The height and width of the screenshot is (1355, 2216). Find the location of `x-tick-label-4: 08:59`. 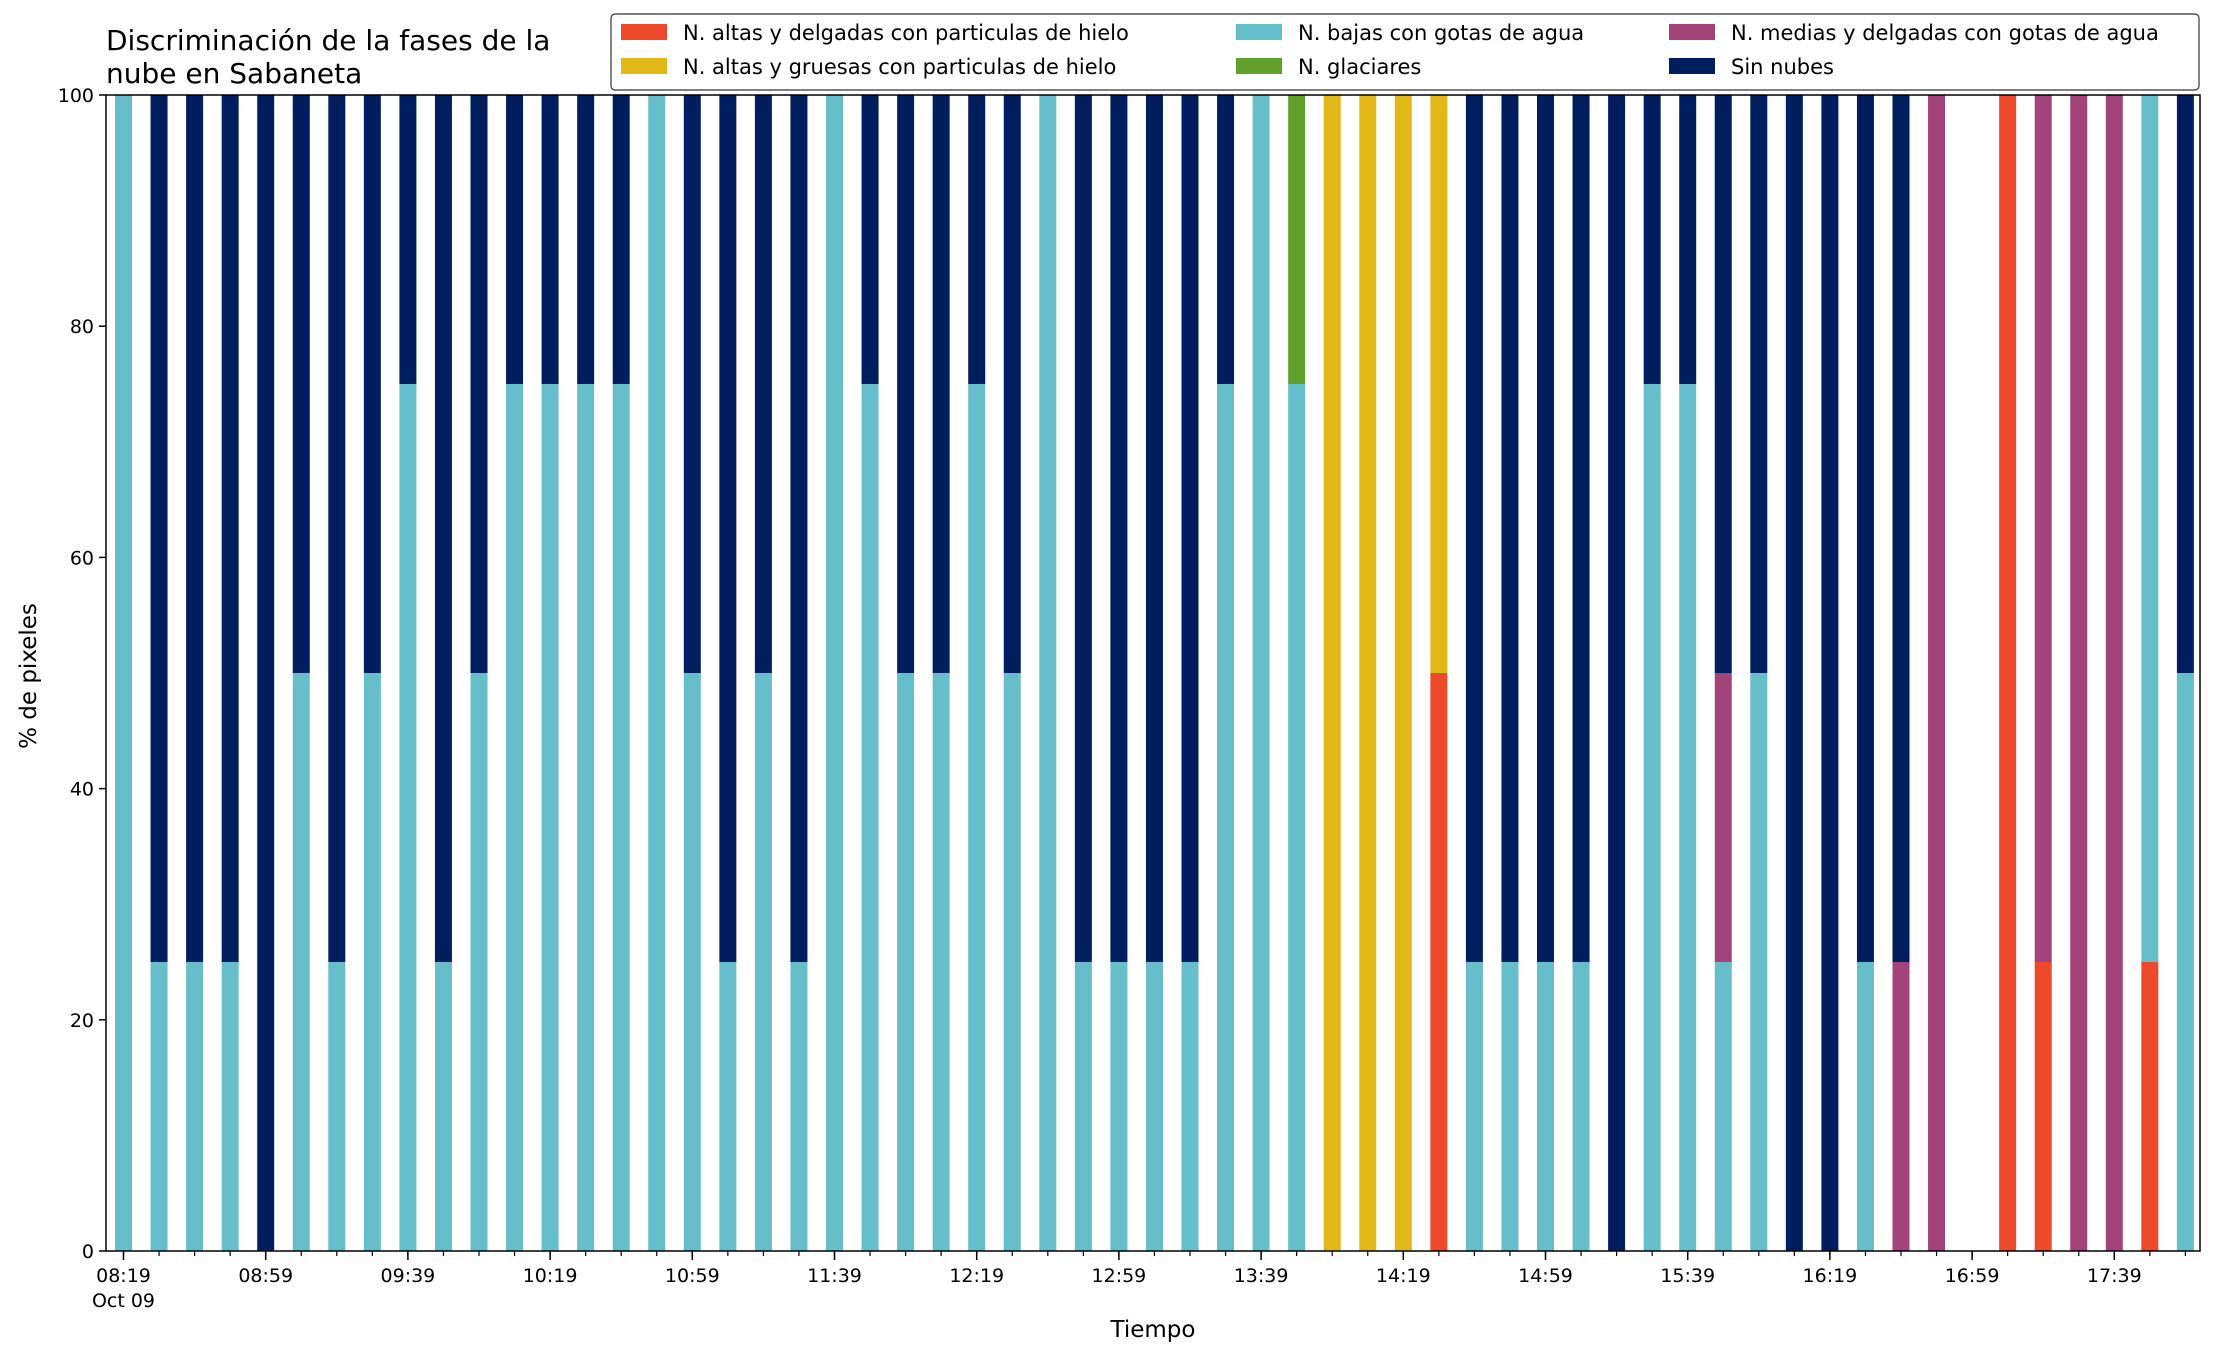

x-tick-label-4: 08:59 is located at coordinates (265, 1276).